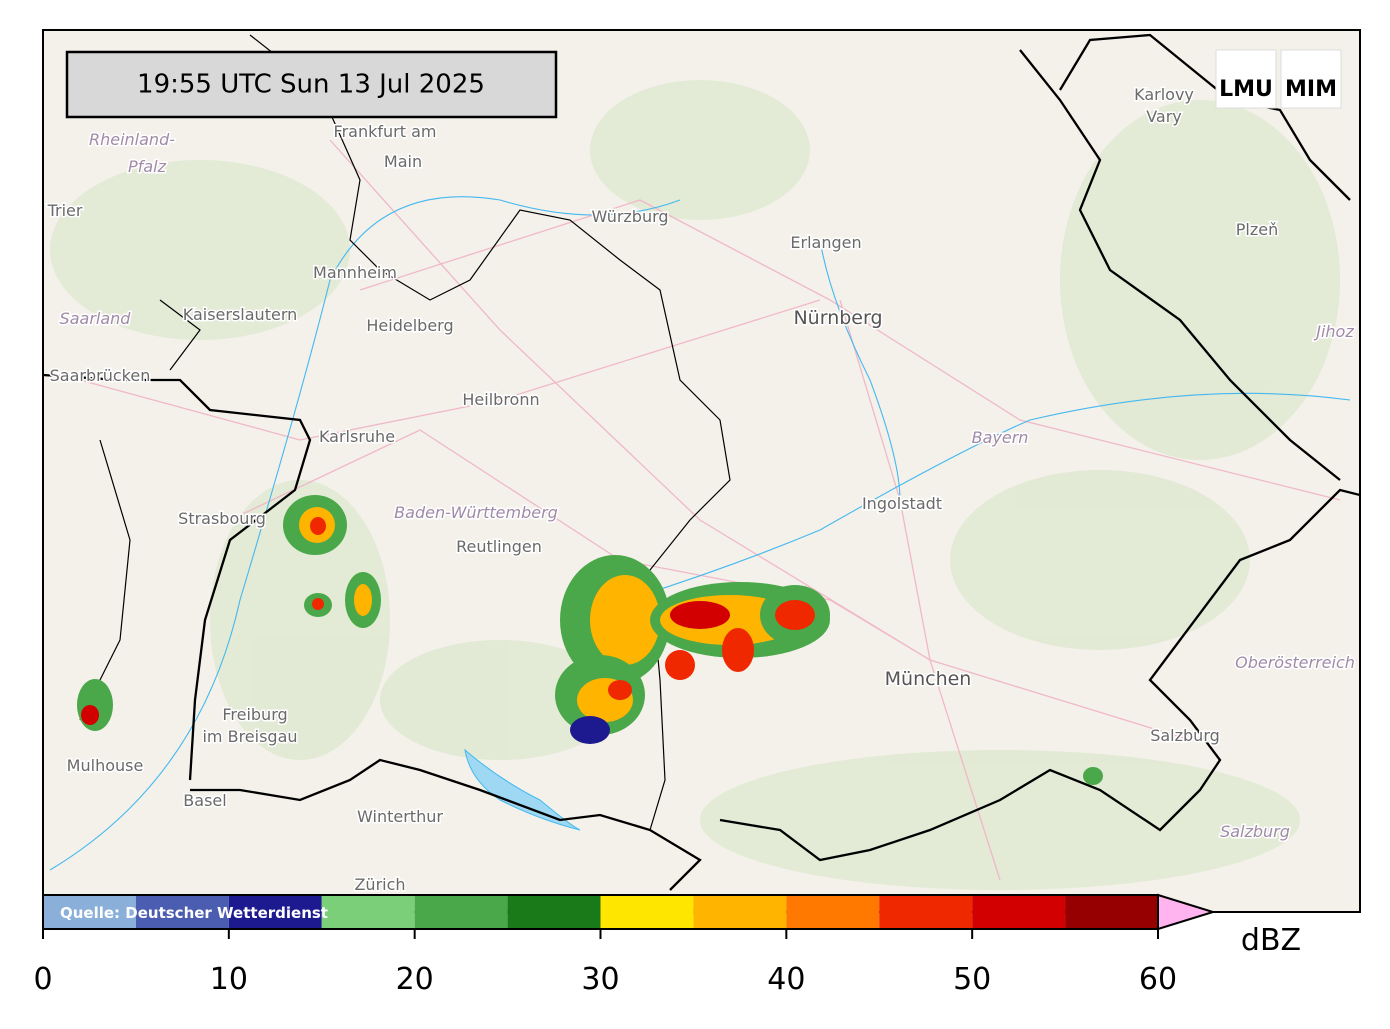 The height and width of the screenshot is (1029, 1390). I want to click on city-label: Heilbronn, so click(500, 399).